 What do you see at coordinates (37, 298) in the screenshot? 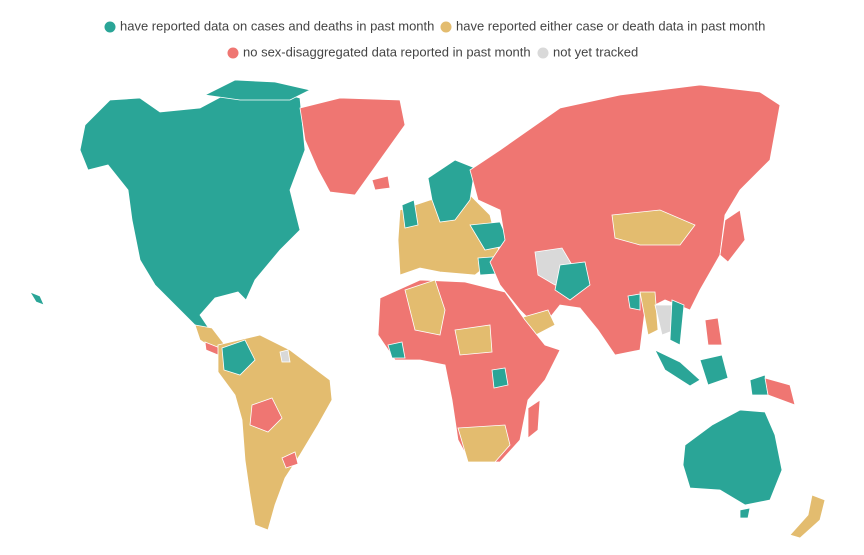
I see `region-hawaii` at bounding box center [37, 298].